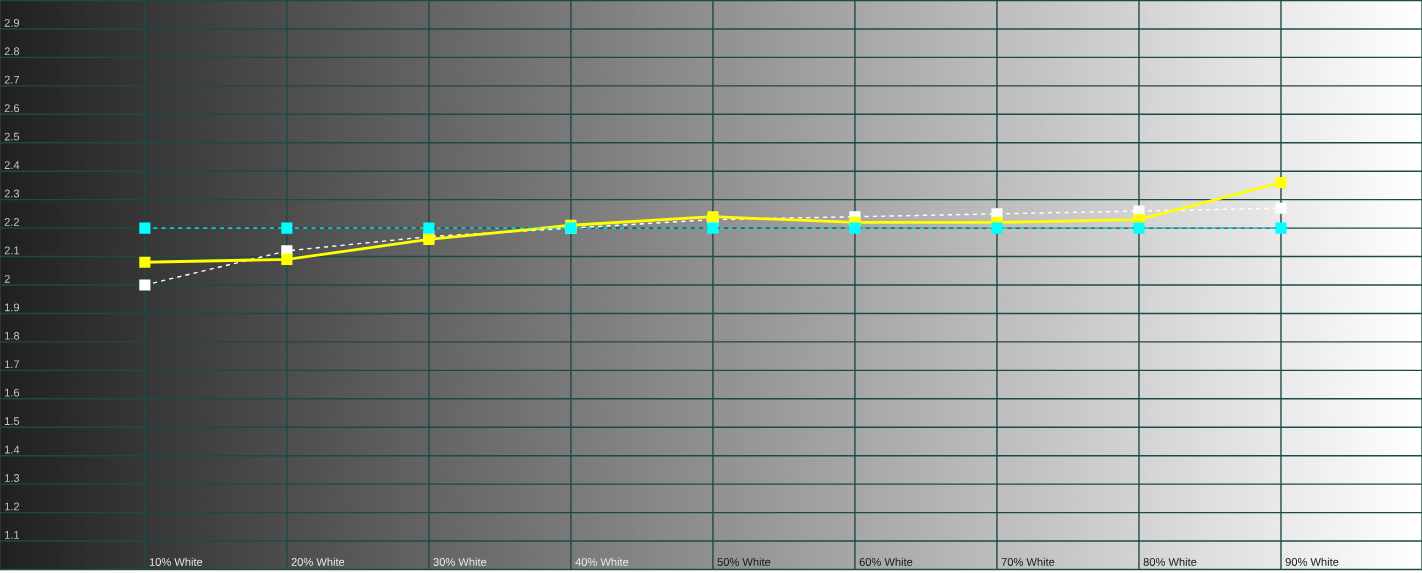 The height and width of the screenshot is (573, 1422). Describe the element at coordinates (602, 561) in the screenshot. I see `x-tick-label: 40% White` at that location.